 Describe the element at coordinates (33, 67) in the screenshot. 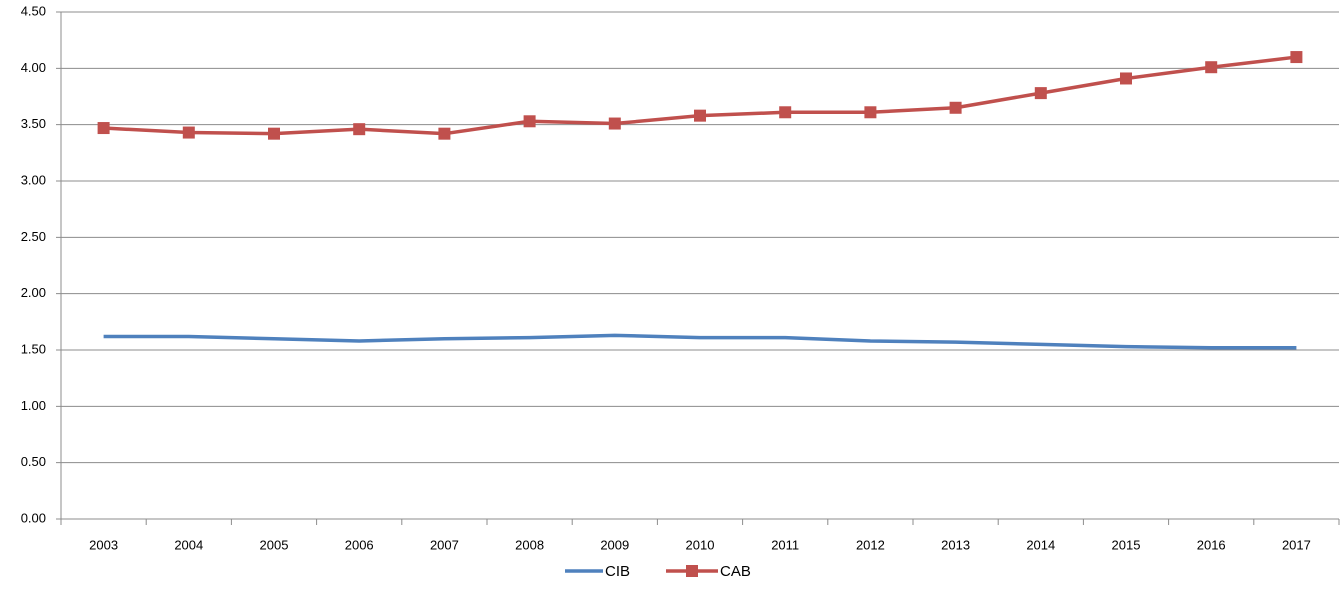

I see `y-tick-label: 4.00` at that location.